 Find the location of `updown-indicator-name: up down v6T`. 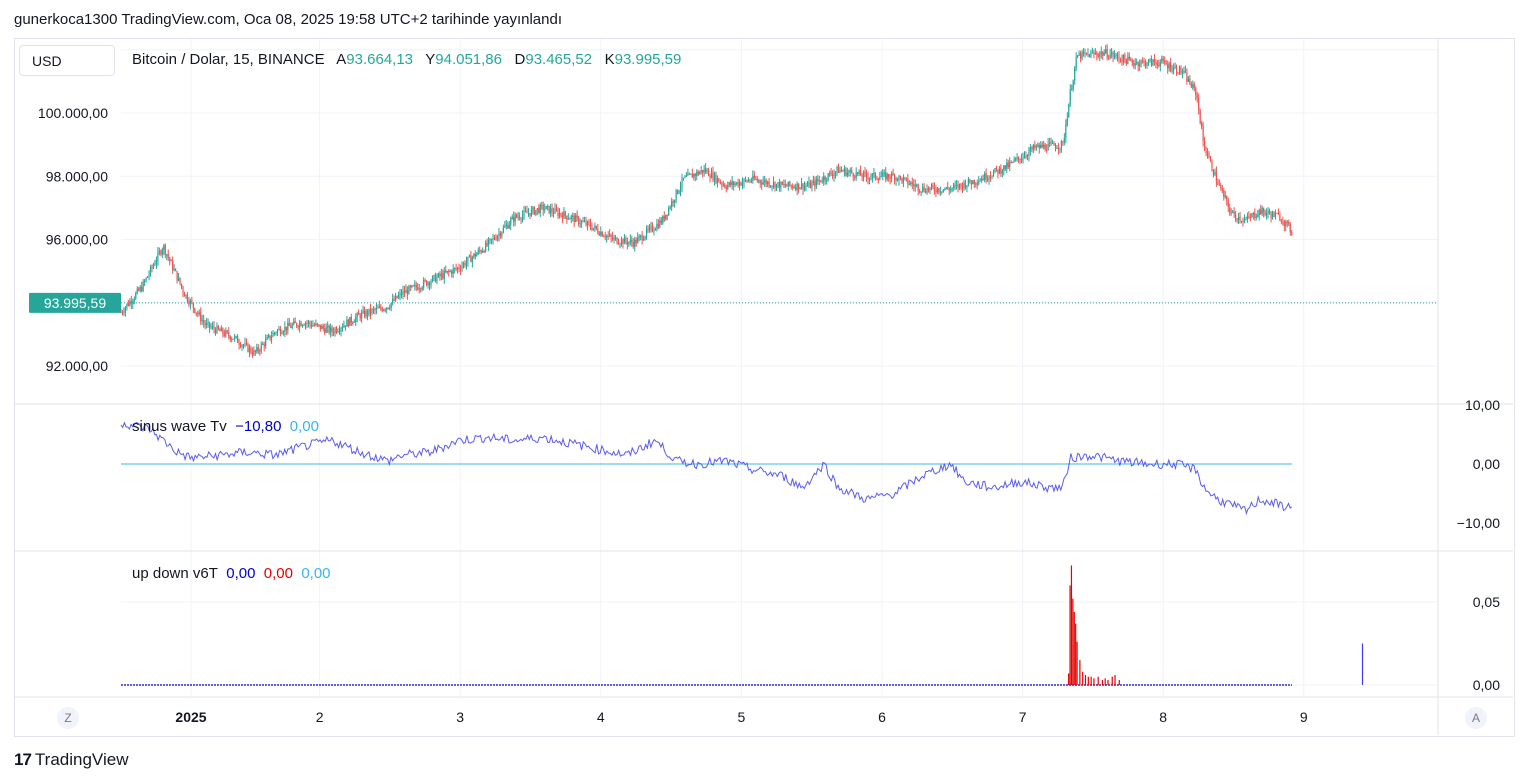

updown-indicator-name: up down v6T is located at coordinates (175, 573).